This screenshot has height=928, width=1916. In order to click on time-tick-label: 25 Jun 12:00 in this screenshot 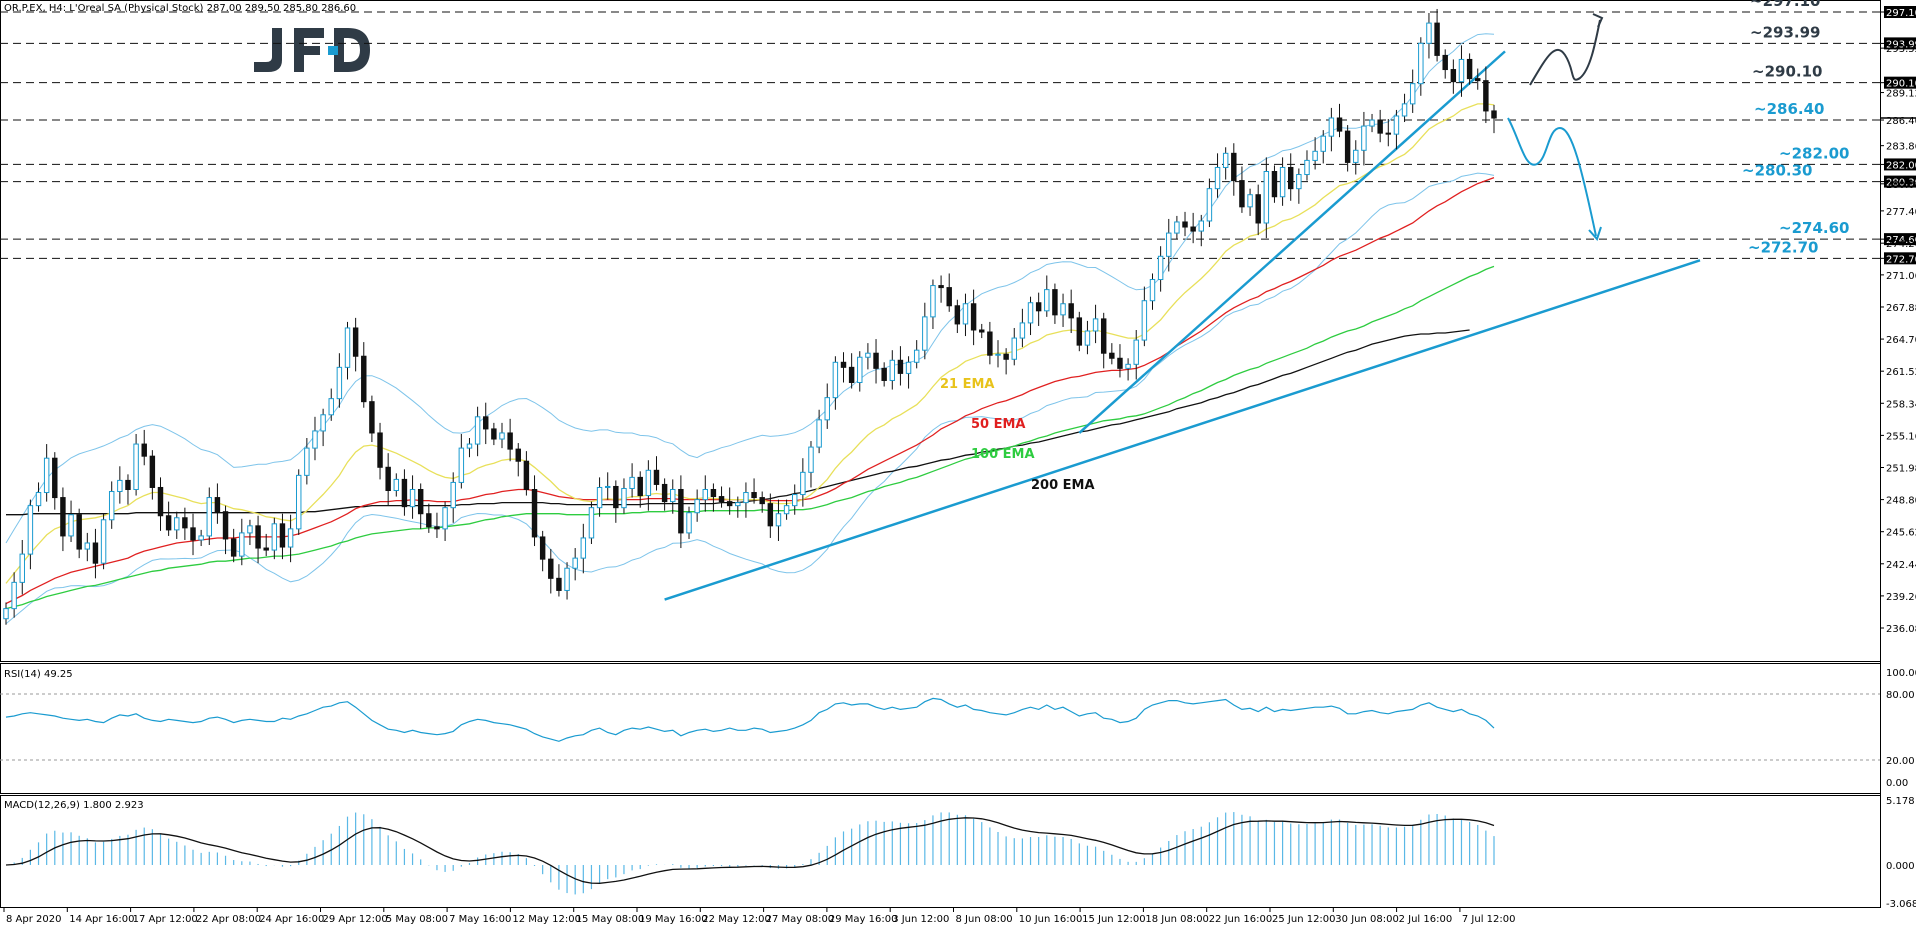, I will do `click(1304, 919)`.